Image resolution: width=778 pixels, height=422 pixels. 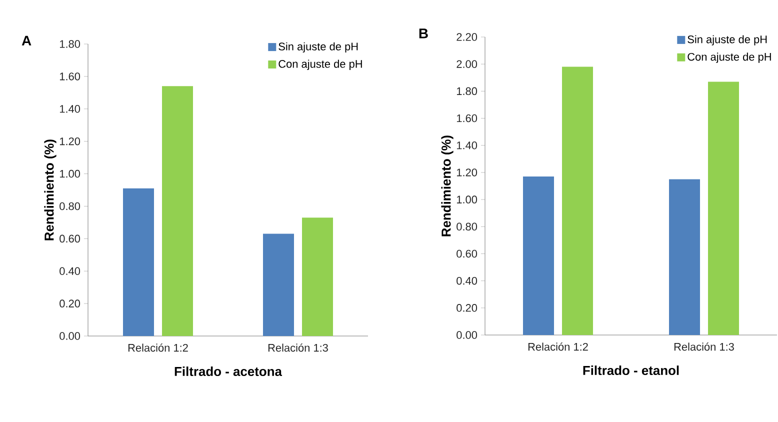 I want to click on text: A, so click(x=27, y=41).